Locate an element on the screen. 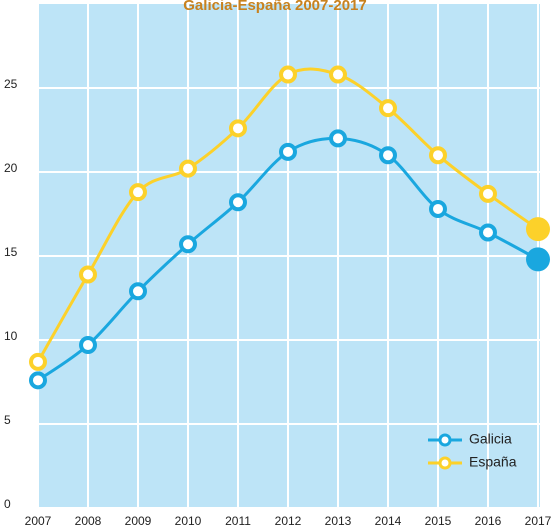  x-tick-label: 2016 is located at coordinates (488, 521).